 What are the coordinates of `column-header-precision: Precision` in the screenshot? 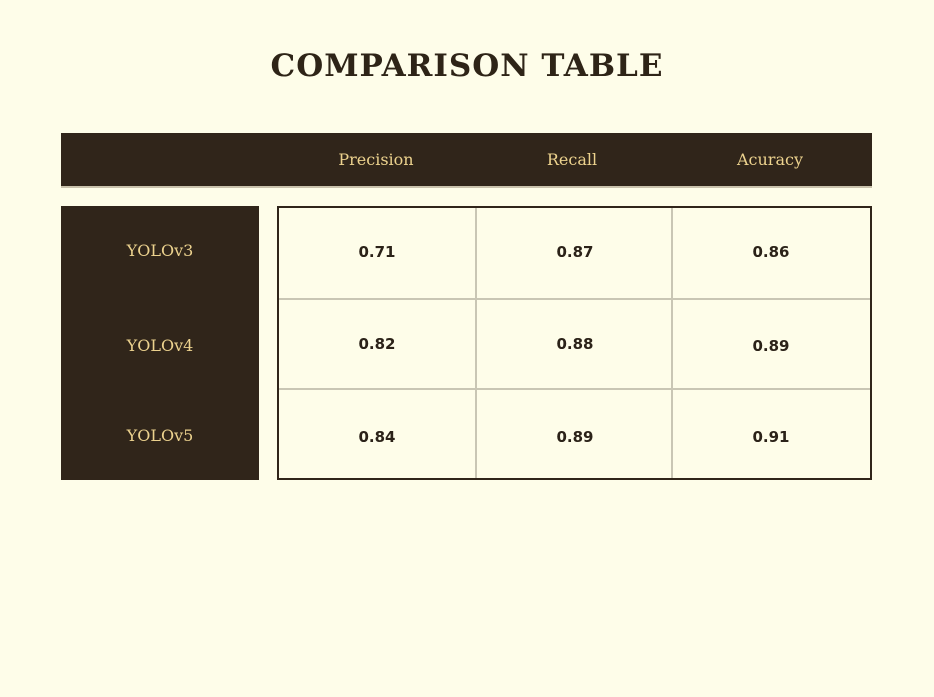 It's located at (376, 159).